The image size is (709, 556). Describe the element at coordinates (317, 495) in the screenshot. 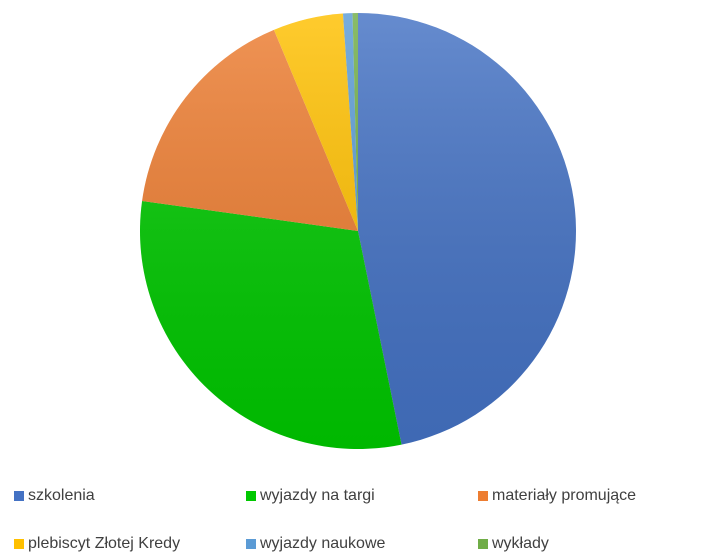

I see `legend-label: wyjazdy na targi` at that location.